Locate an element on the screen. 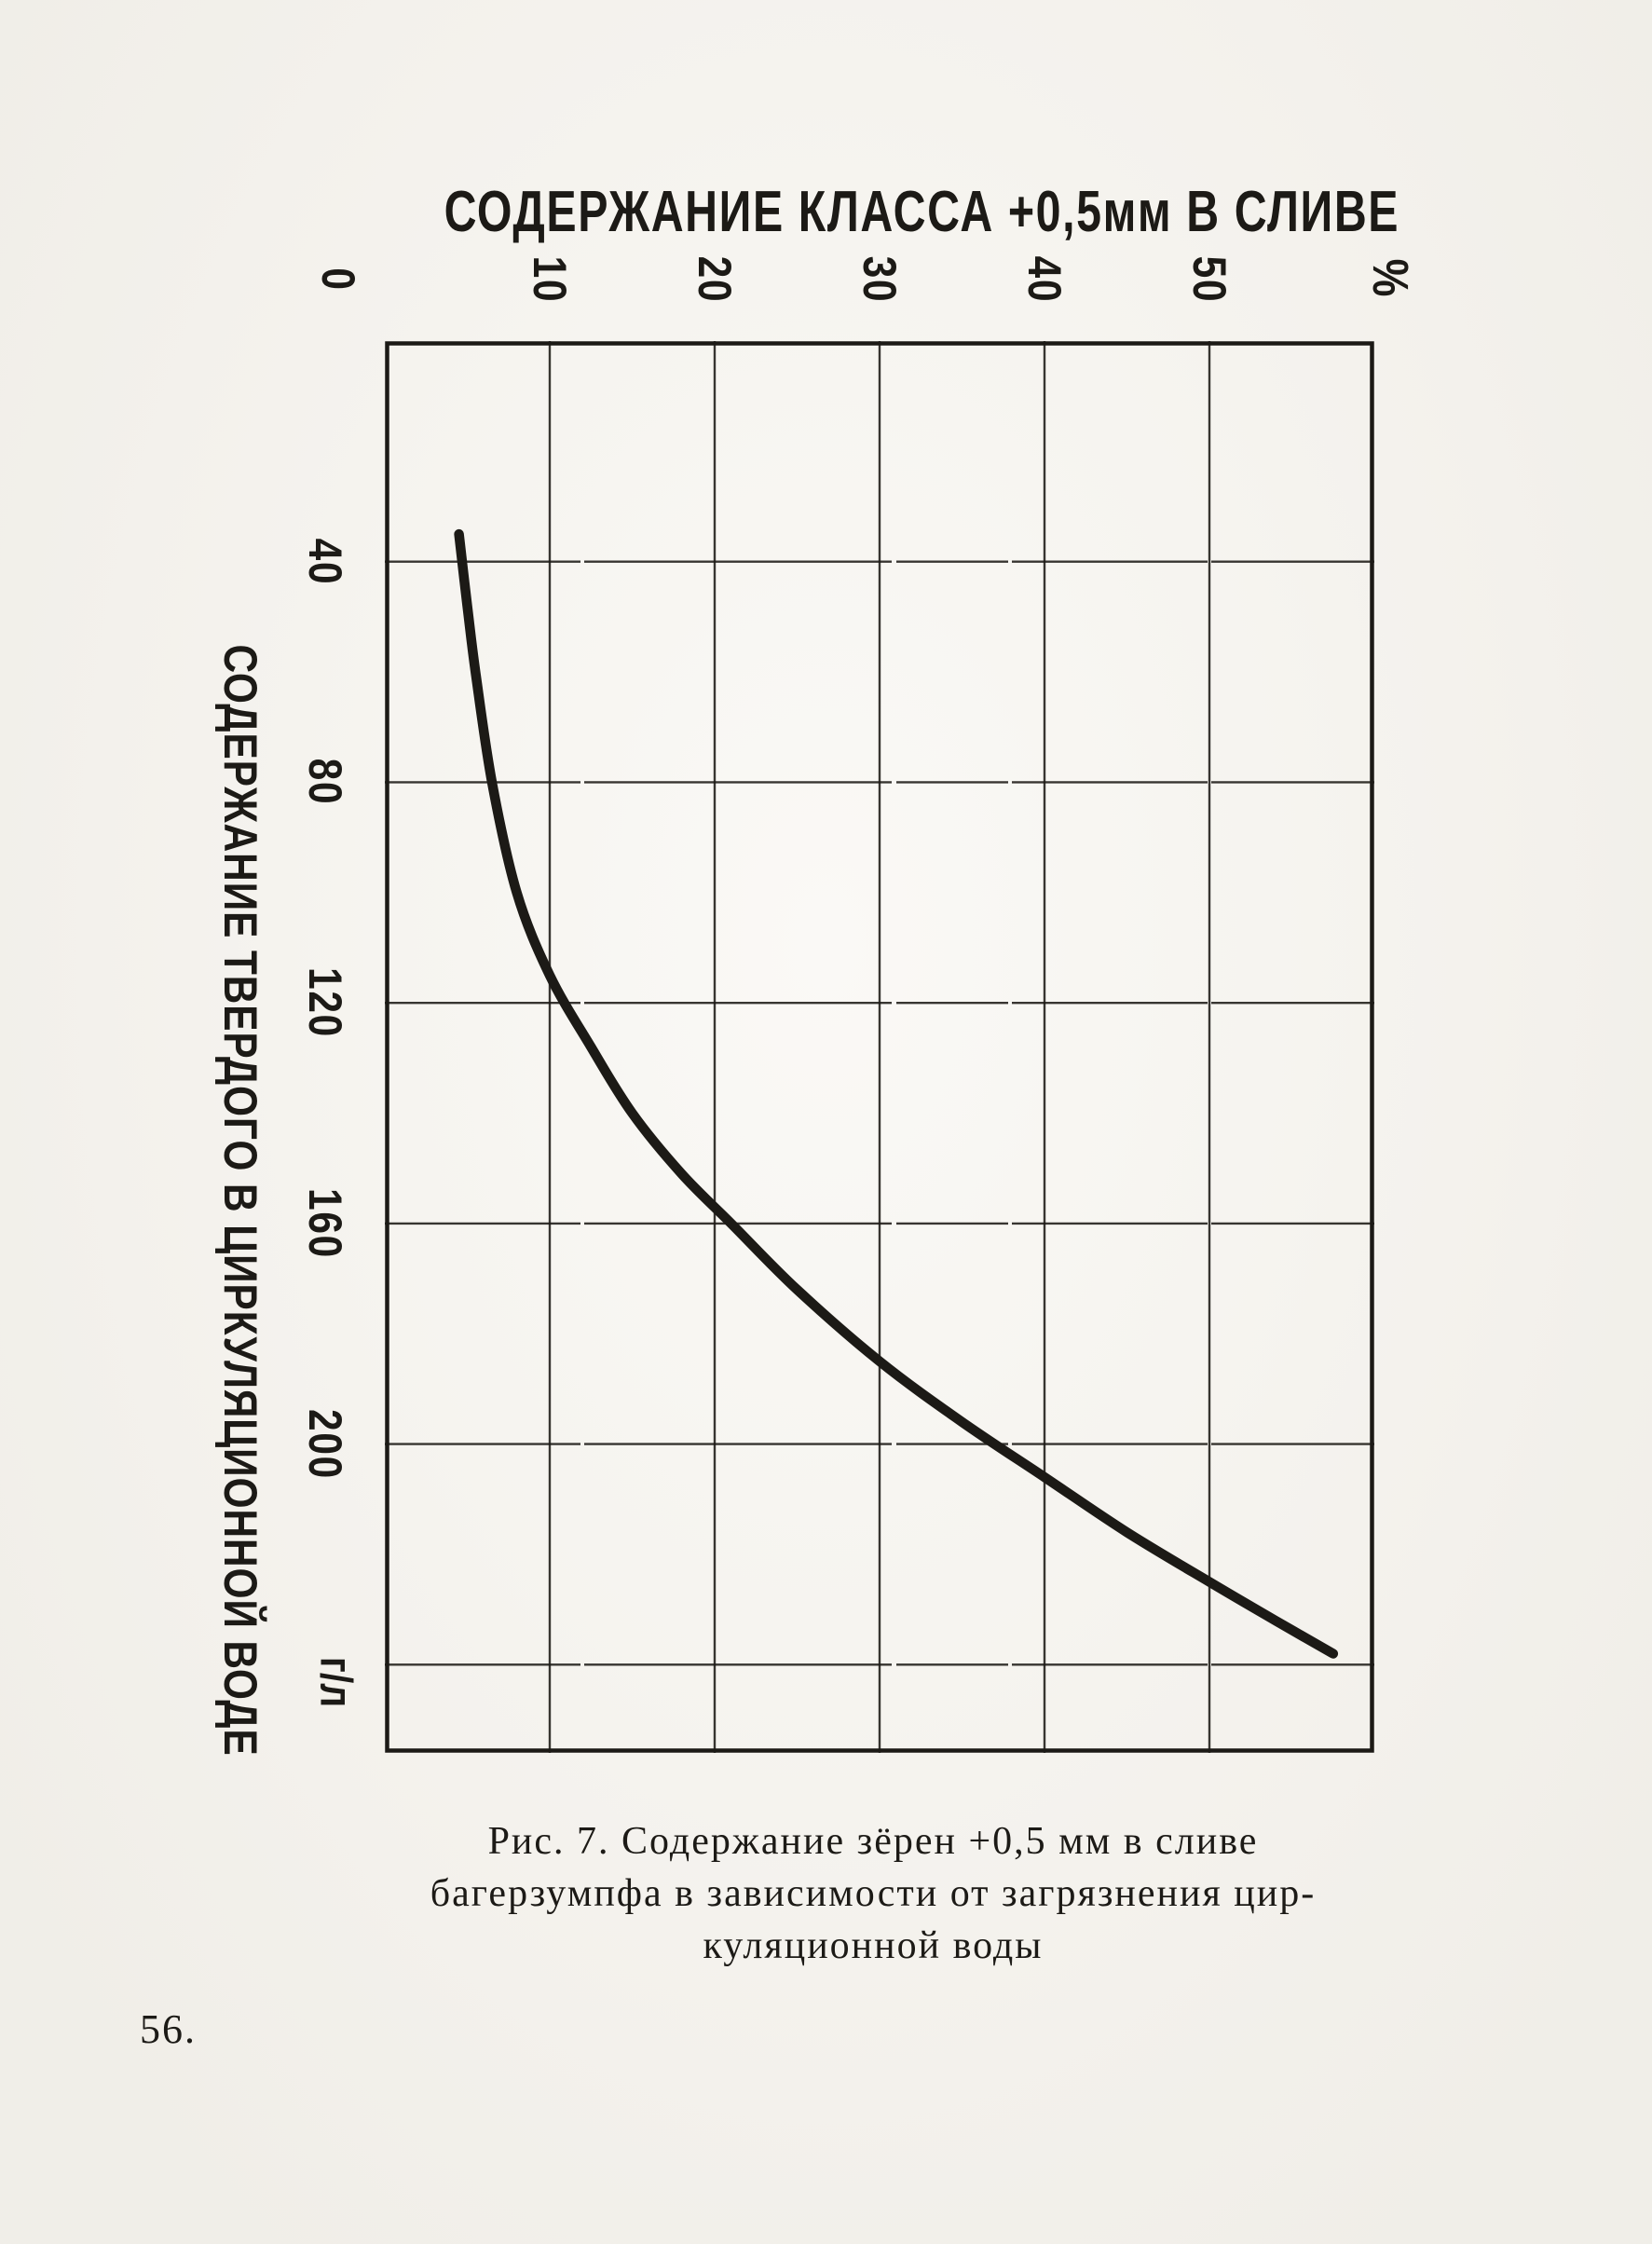 This screenshot has width=1652, height=2244. x-tick-label: 50 is located at coordinates (1209, 279).